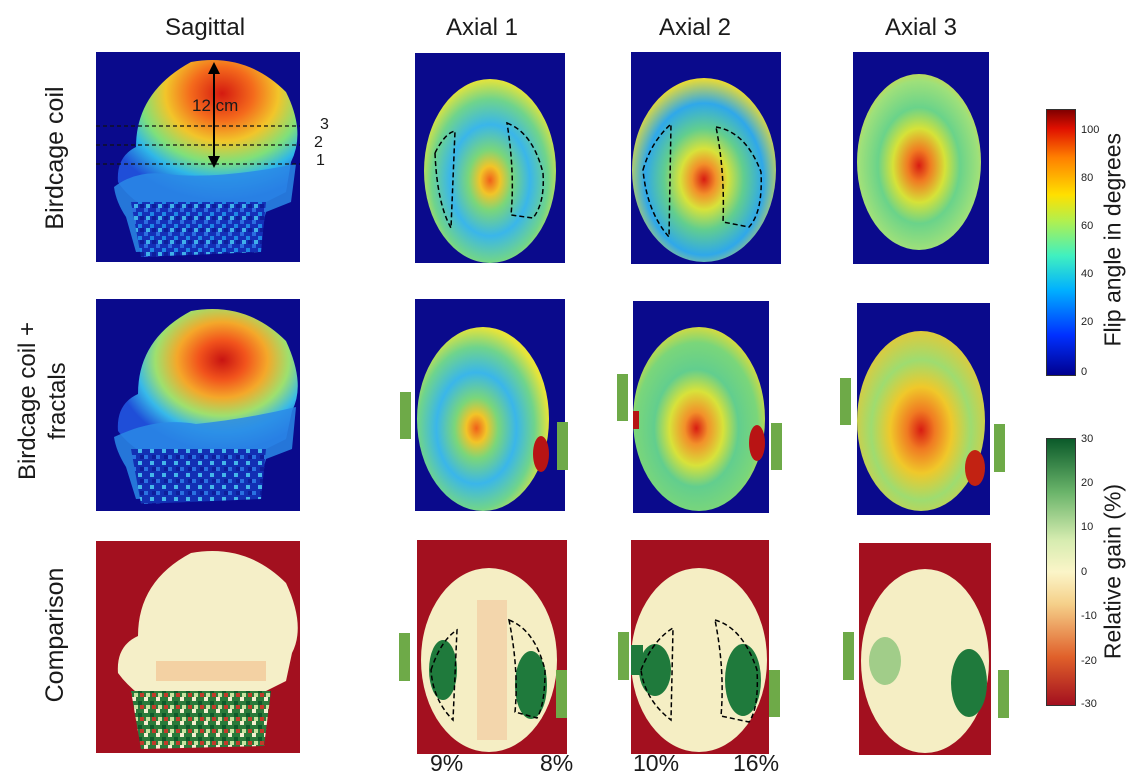 The image size is (1138, 780). Describe the element at coordinates (324, 124) in the screenshot. I see `slice-number-3: 3` at that location.